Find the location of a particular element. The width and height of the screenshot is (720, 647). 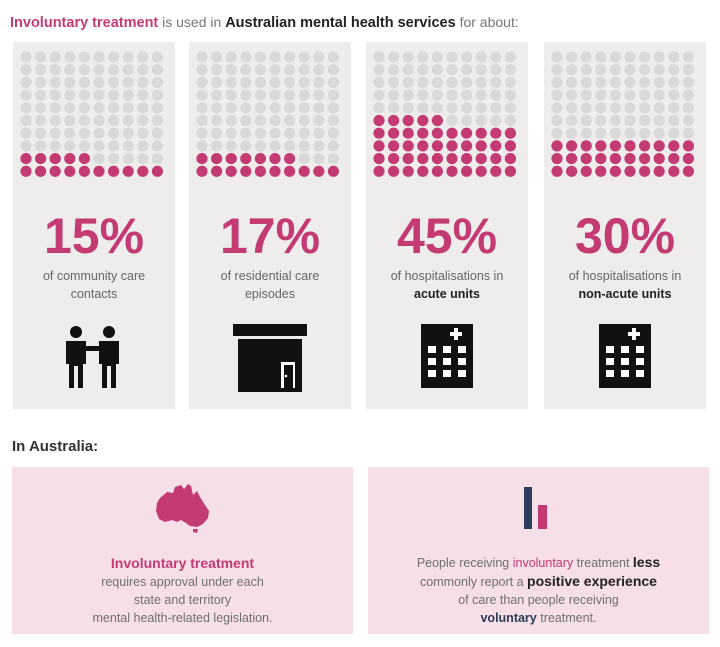

desc-line1: of community care is located at coordinates (94, 276).